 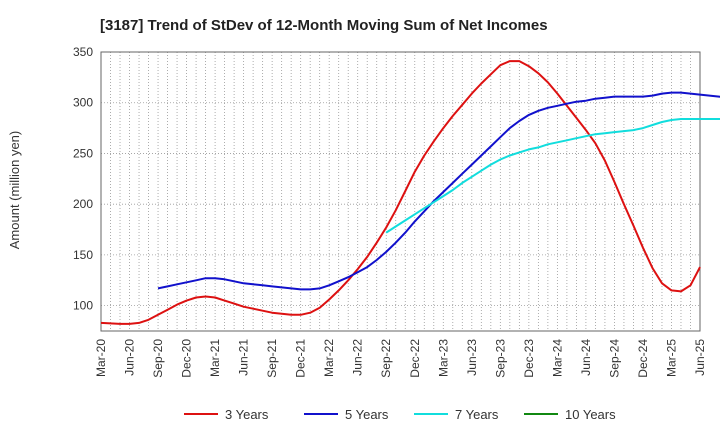 I want to click on x-tick-label: Jun-22, so click(x=358, y=357).